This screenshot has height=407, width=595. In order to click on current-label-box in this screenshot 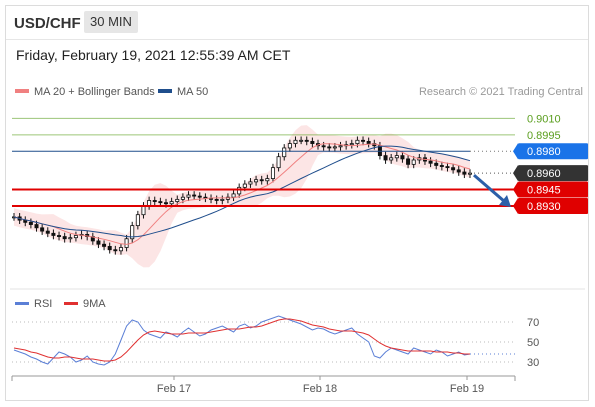, I will do `click(553, 173)`.